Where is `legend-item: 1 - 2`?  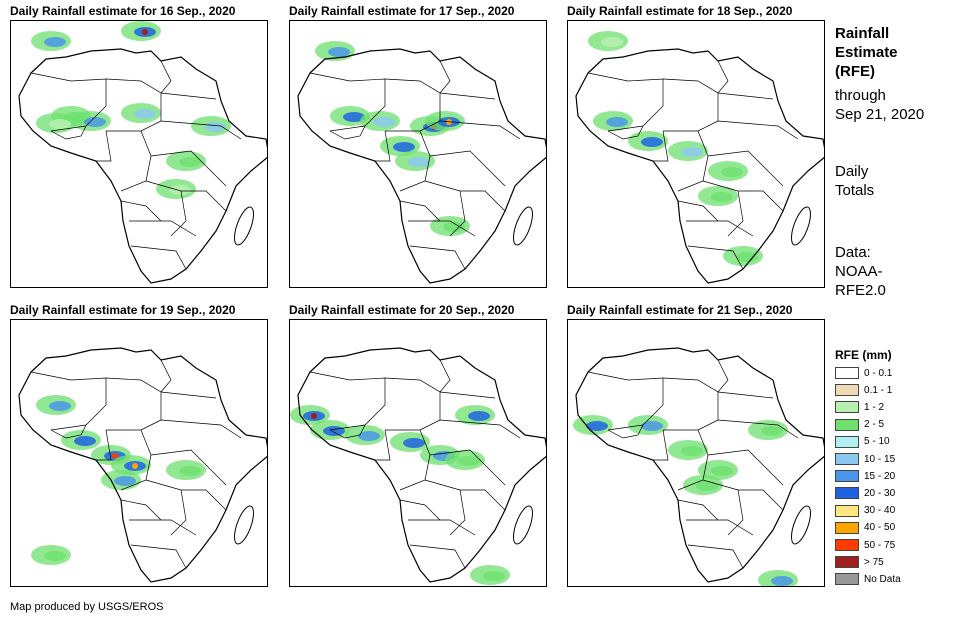
legend-item: 1 - 2 is located at coordinates (859, 407).